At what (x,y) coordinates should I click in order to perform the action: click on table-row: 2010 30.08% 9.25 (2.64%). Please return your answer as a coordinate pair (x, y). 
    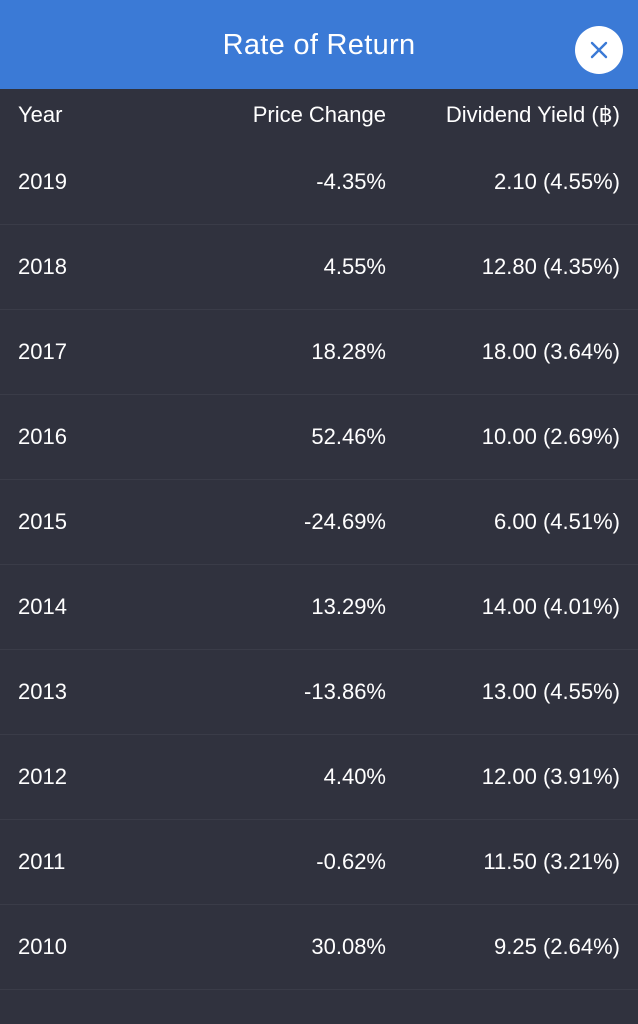
    Looking at the image, I should click on (319, 947).